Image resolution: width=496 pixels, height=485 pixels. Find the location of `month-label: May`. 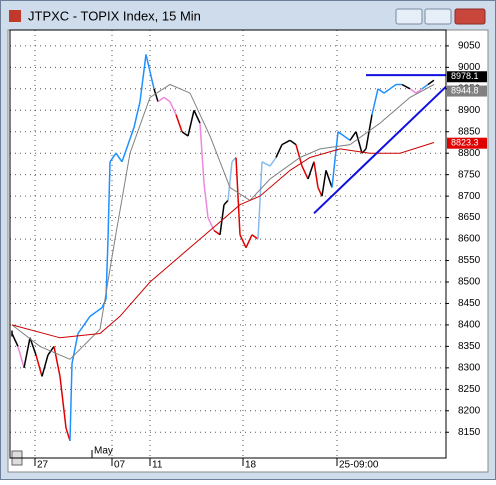

month-label: May is located at coordinates (103, 451).